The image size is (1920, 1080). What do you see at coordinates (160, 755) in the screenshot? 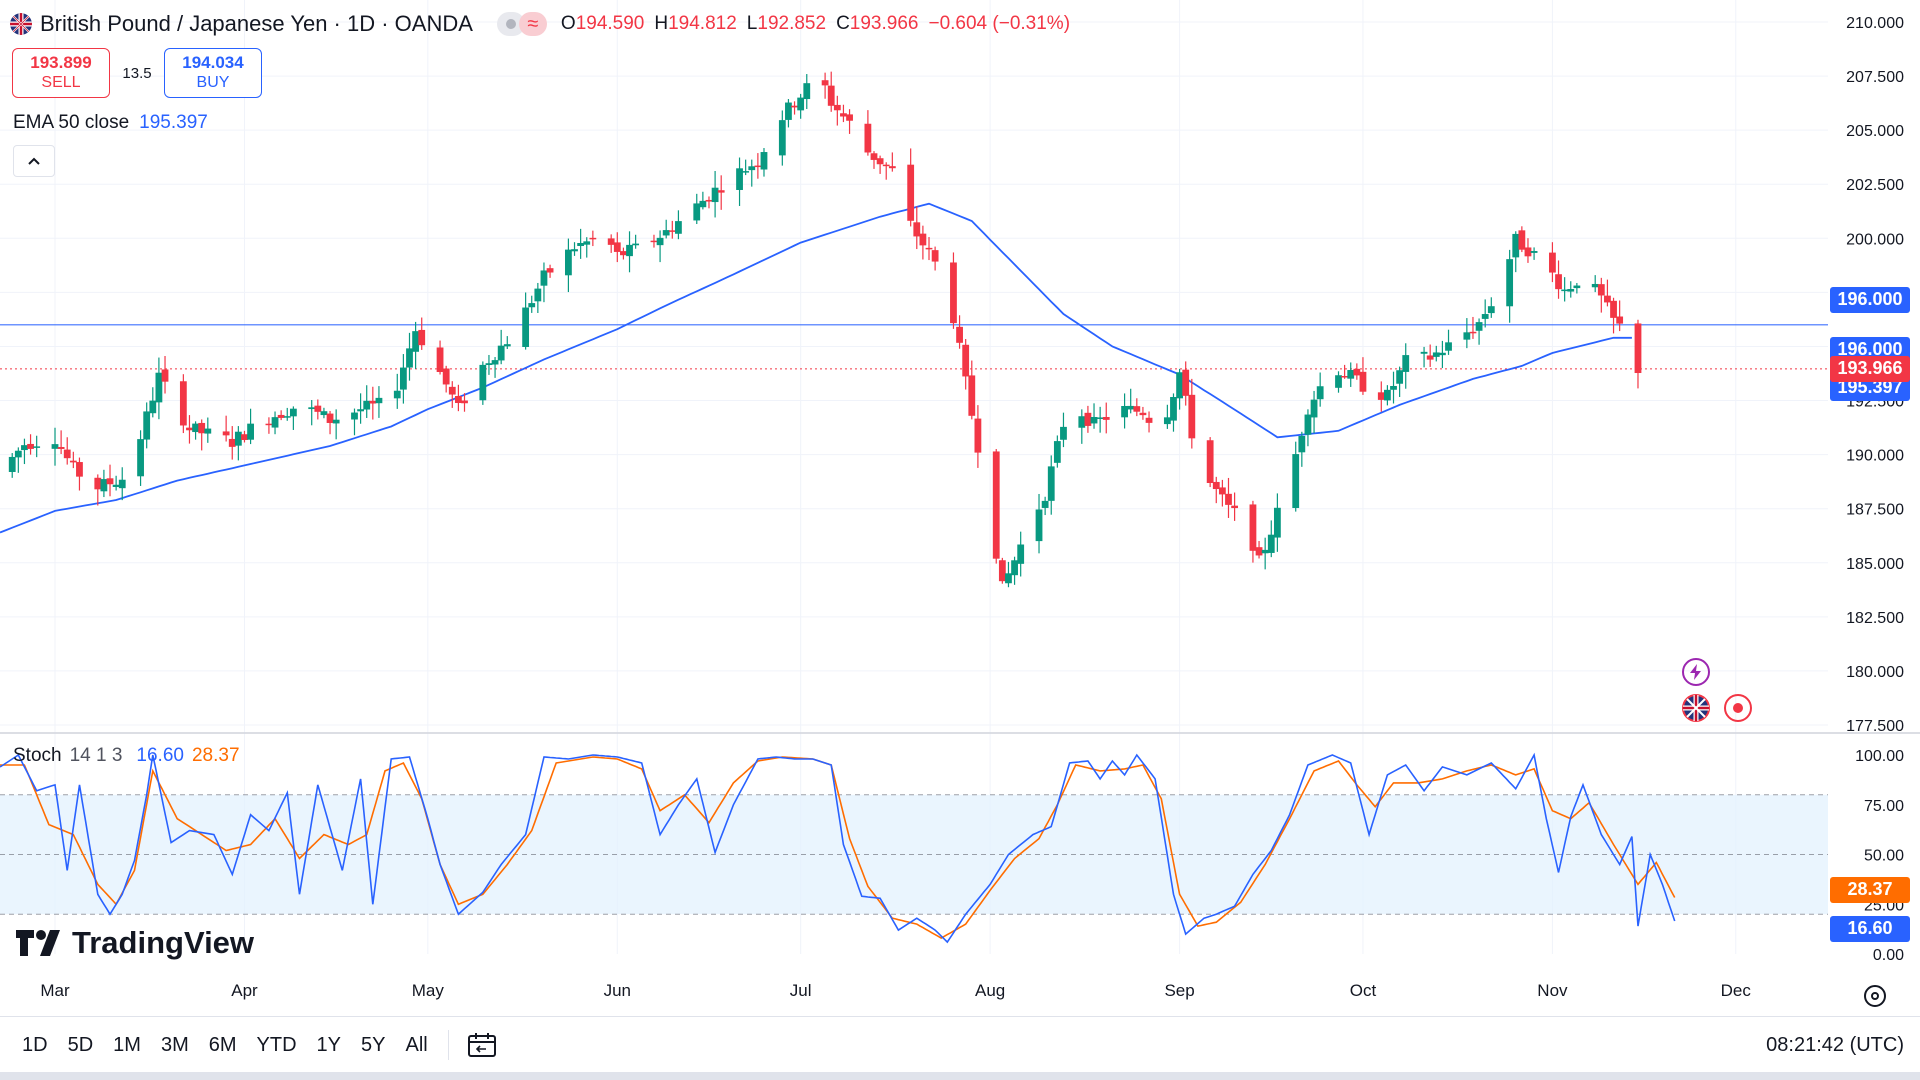
I see `stoch-k-value: 16.60` at bounding box center [160, 755].